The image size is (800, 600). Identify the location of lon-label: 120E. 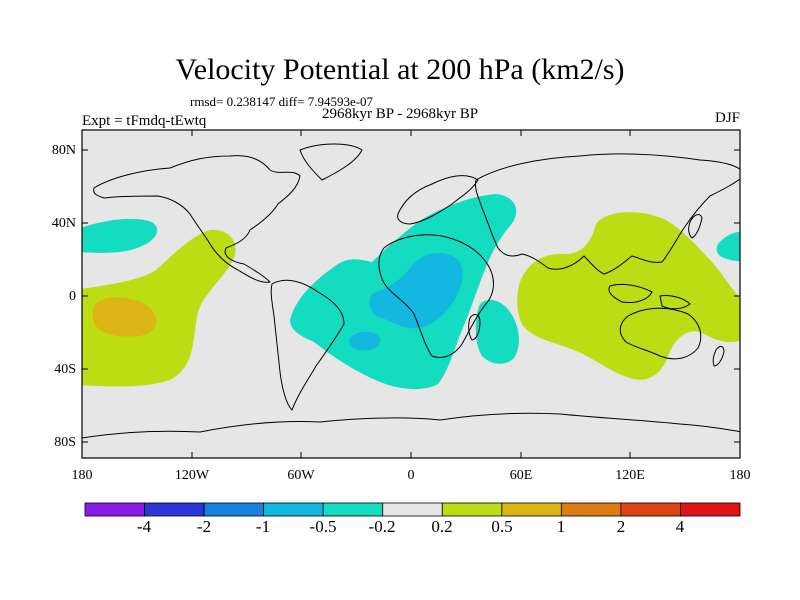
(630, 475).